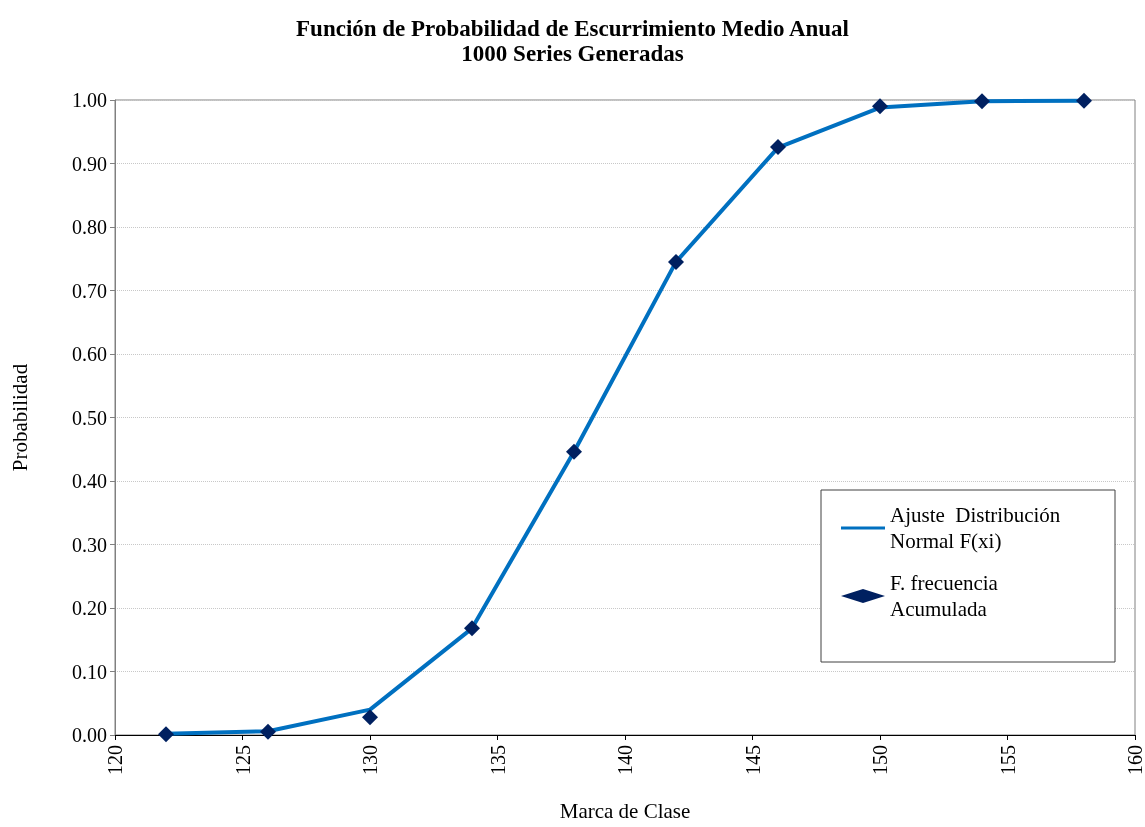  I want to click on legend-label: Ajuste Distribución Normal F(xi), so click(978, 528).